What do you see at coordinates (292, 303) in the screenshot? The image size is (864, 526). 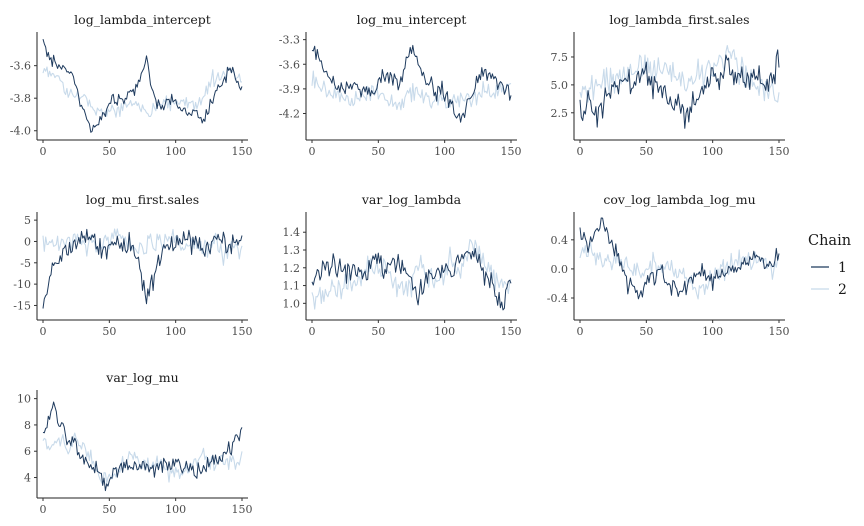 I see `y-tick-label: 1.0` at bounding box center [292, 303].